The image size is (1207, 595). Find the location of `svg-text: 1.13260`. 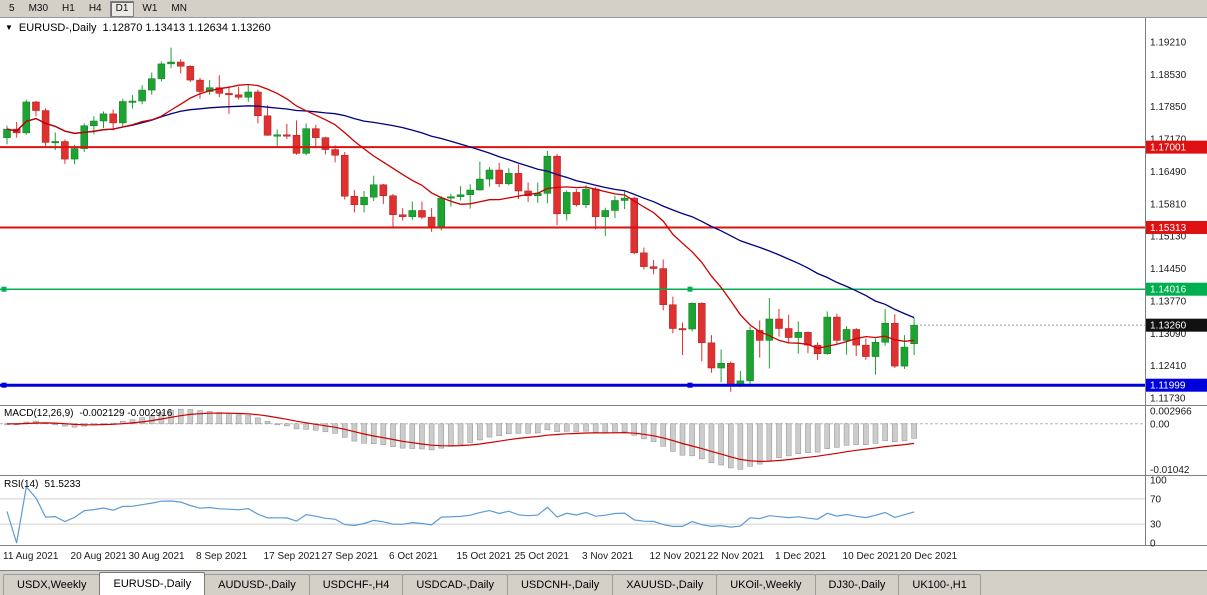

svg-text: 1.13260 is located at coordinates (1168, 326).